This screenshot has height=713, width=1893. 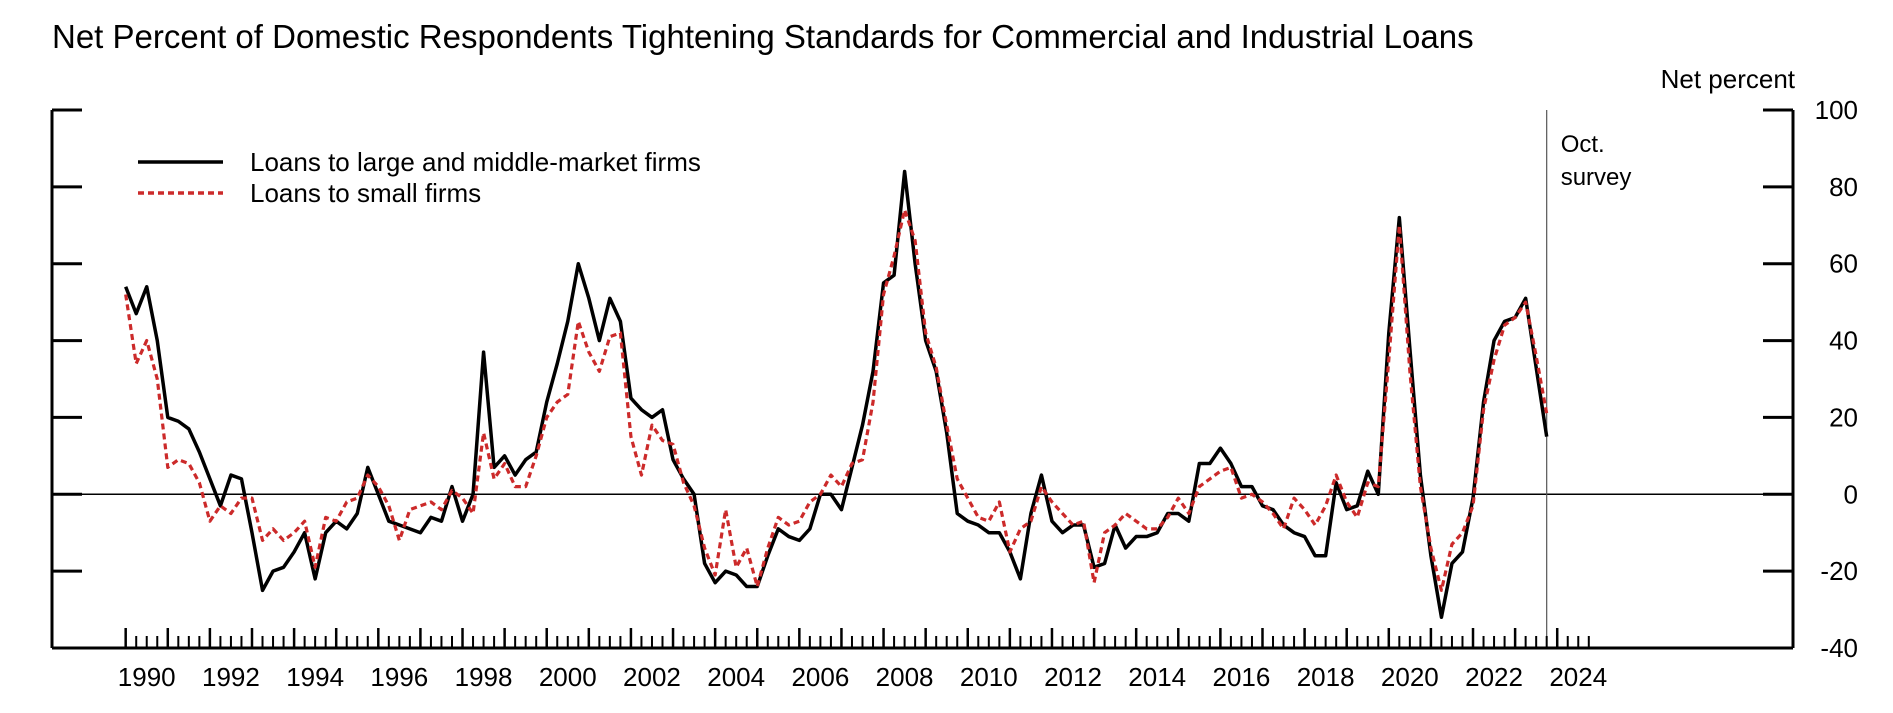 What do you see at coordinates (989, 677) in the screenshot?
I see `x-tick-label: 2010` at bounding box center [989, 677].